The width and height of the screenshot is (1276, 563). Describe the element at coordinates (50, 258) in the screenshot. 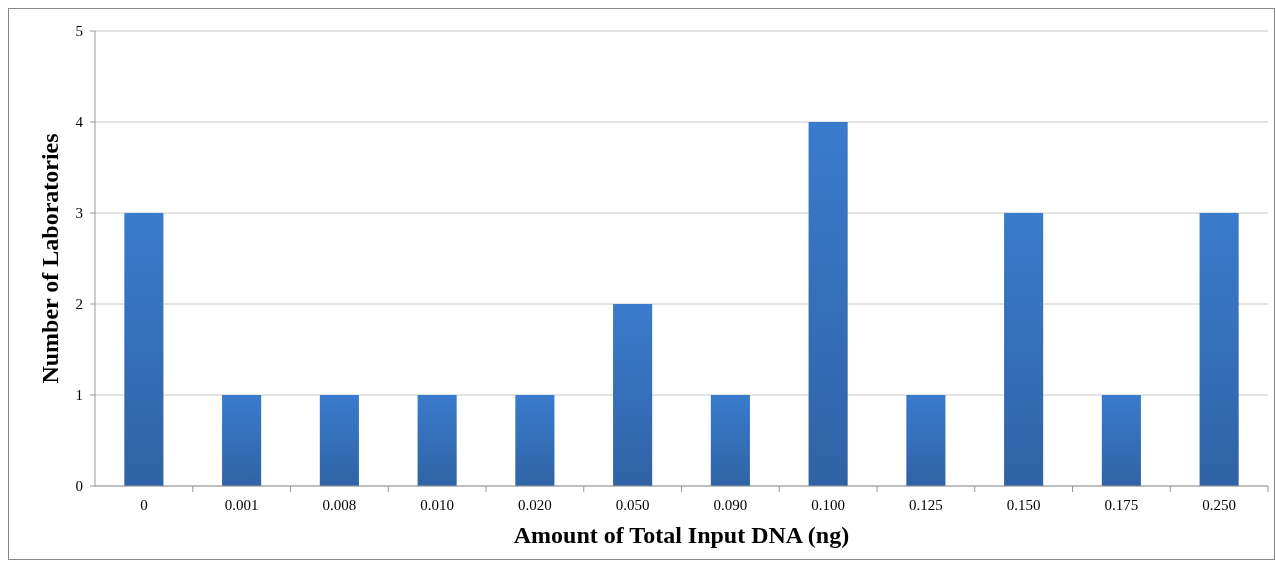

I see `y-axis-title: Number of Laboratories` at that location.